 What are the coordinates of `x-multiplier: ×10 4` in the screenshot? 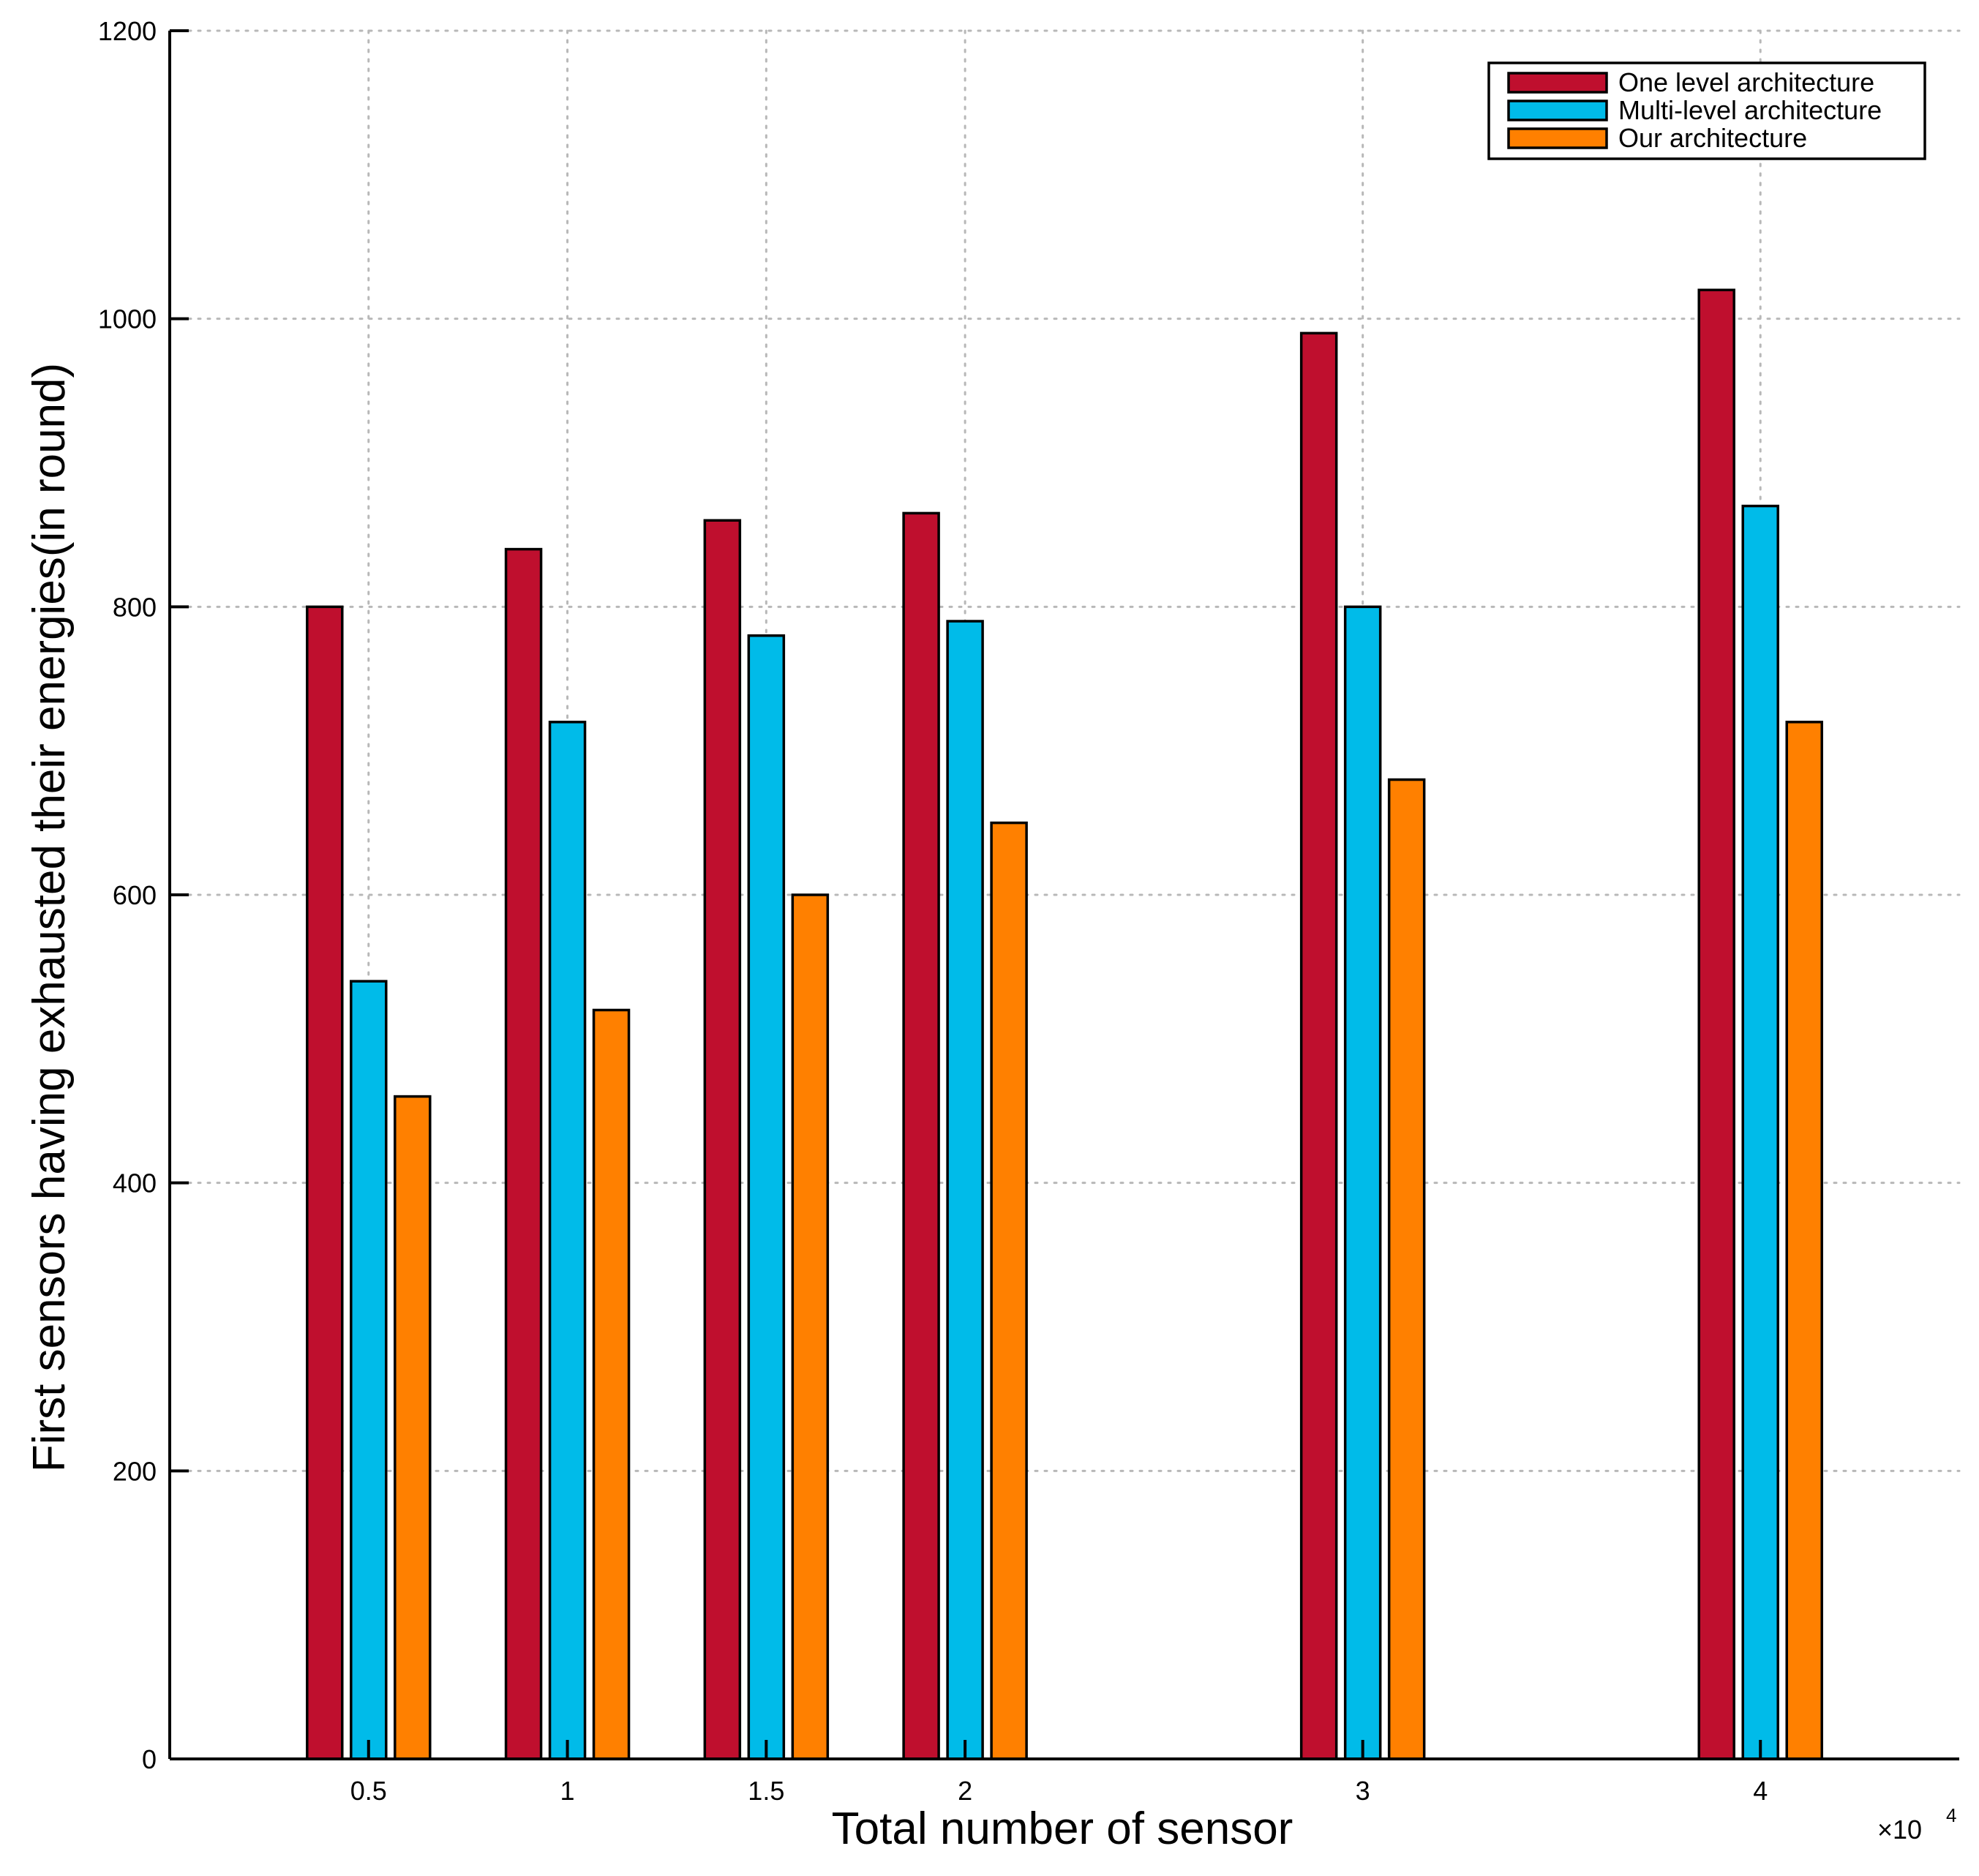 It's located at (1916, 1824).